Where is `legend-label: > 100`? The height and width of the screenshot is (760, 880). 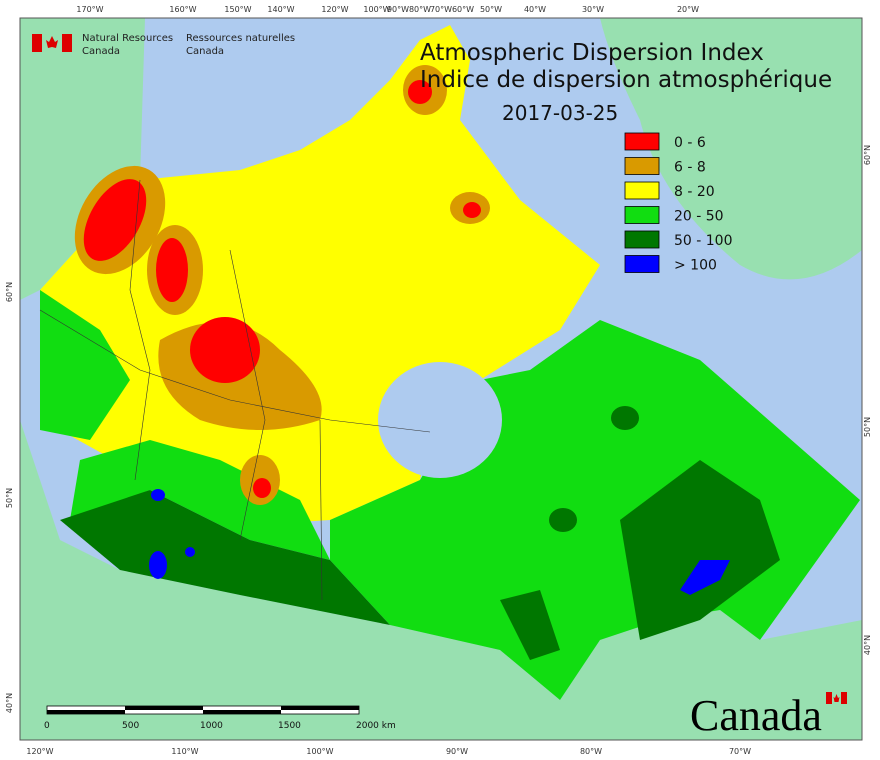 legend-label: > 100 is located at coordinates (695, 266).